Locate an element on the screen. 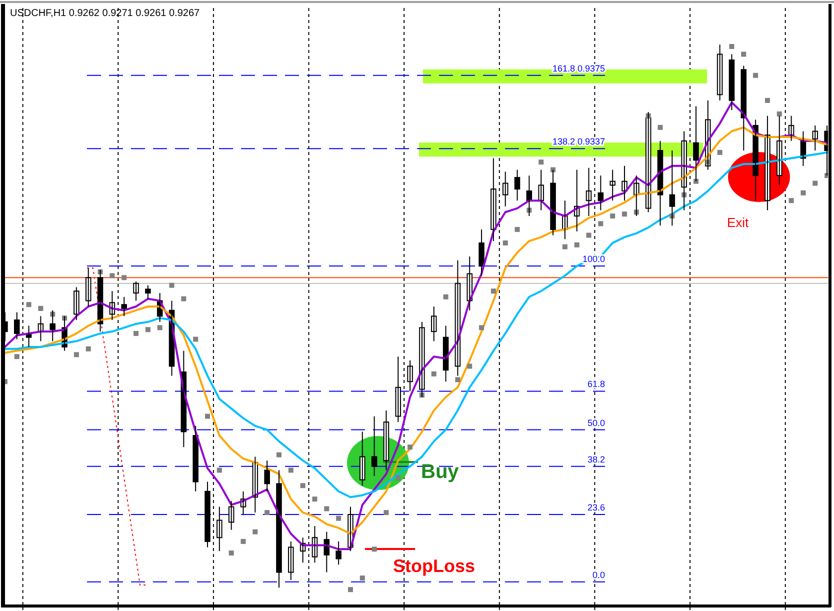 This screenshot has height=611, width=834. annotation: 23.6 is located at coordinates (596, 507).